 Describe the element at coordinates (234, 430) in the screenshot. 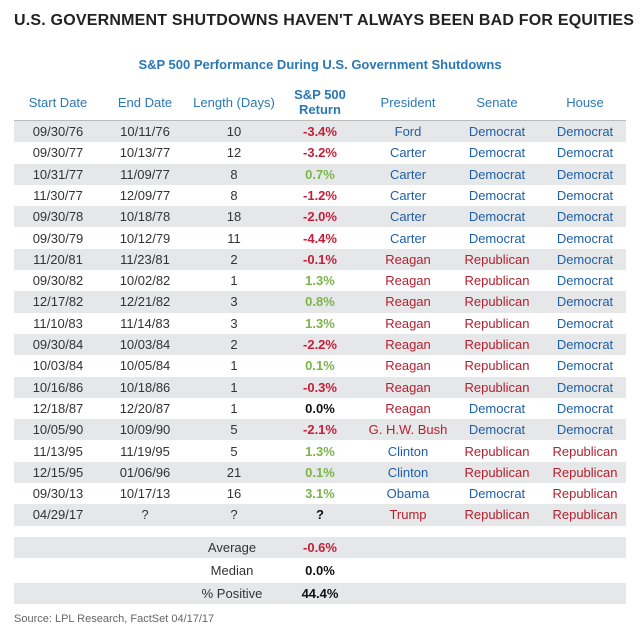

I see `cell: 5` at that location.